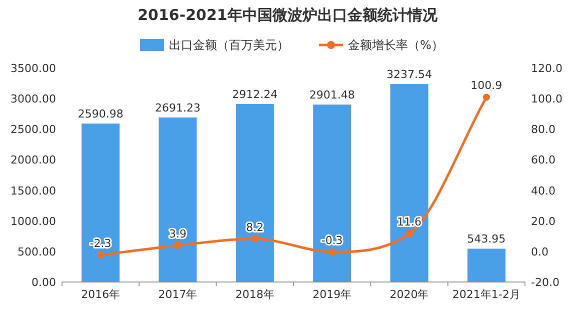  Describe the element at coordinates (546, 99) in the screenshot. I see `y2-tick-label: 100.0` at that location.